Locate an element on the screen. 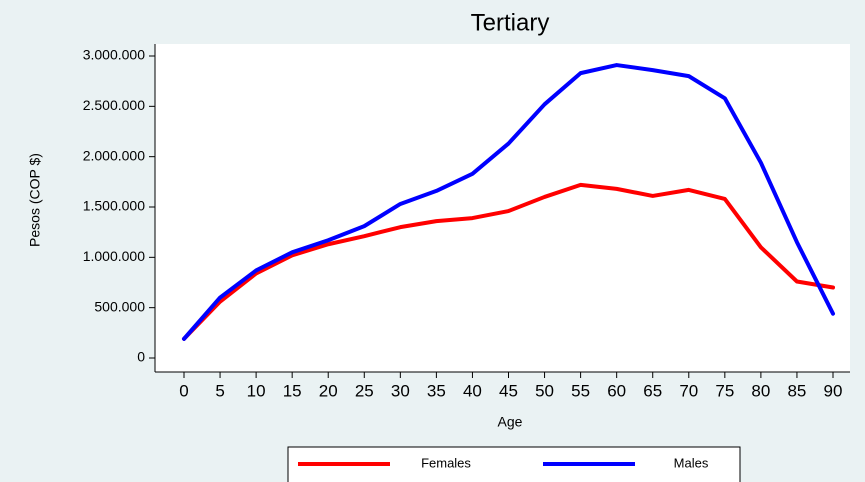  legend-label: Males is located at coordinates (691, 462).